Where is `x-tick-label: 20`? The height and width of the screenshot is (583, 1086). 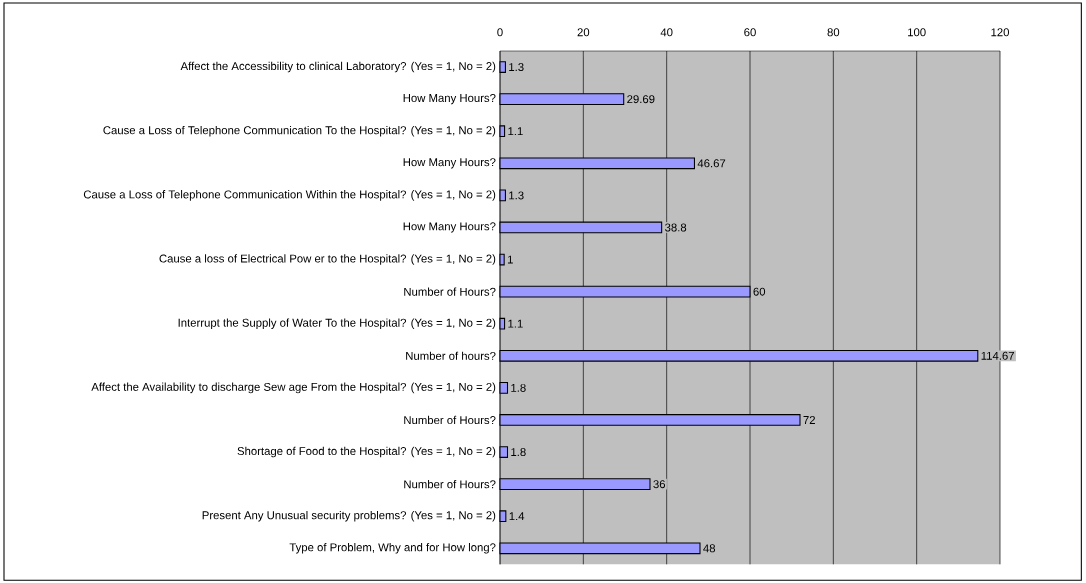
x-tick-label: 20 is located at coordinates (583, 32).